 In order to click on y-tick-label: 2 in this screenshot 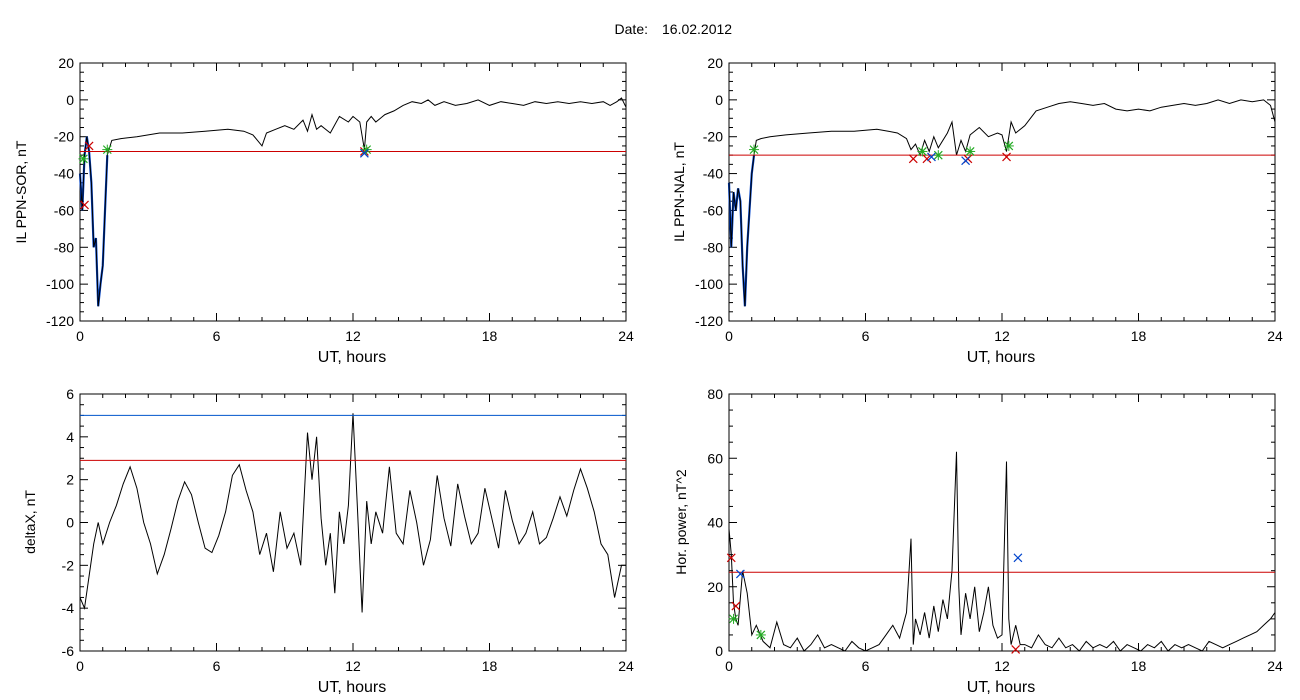, I will do `click(70, 480)`.